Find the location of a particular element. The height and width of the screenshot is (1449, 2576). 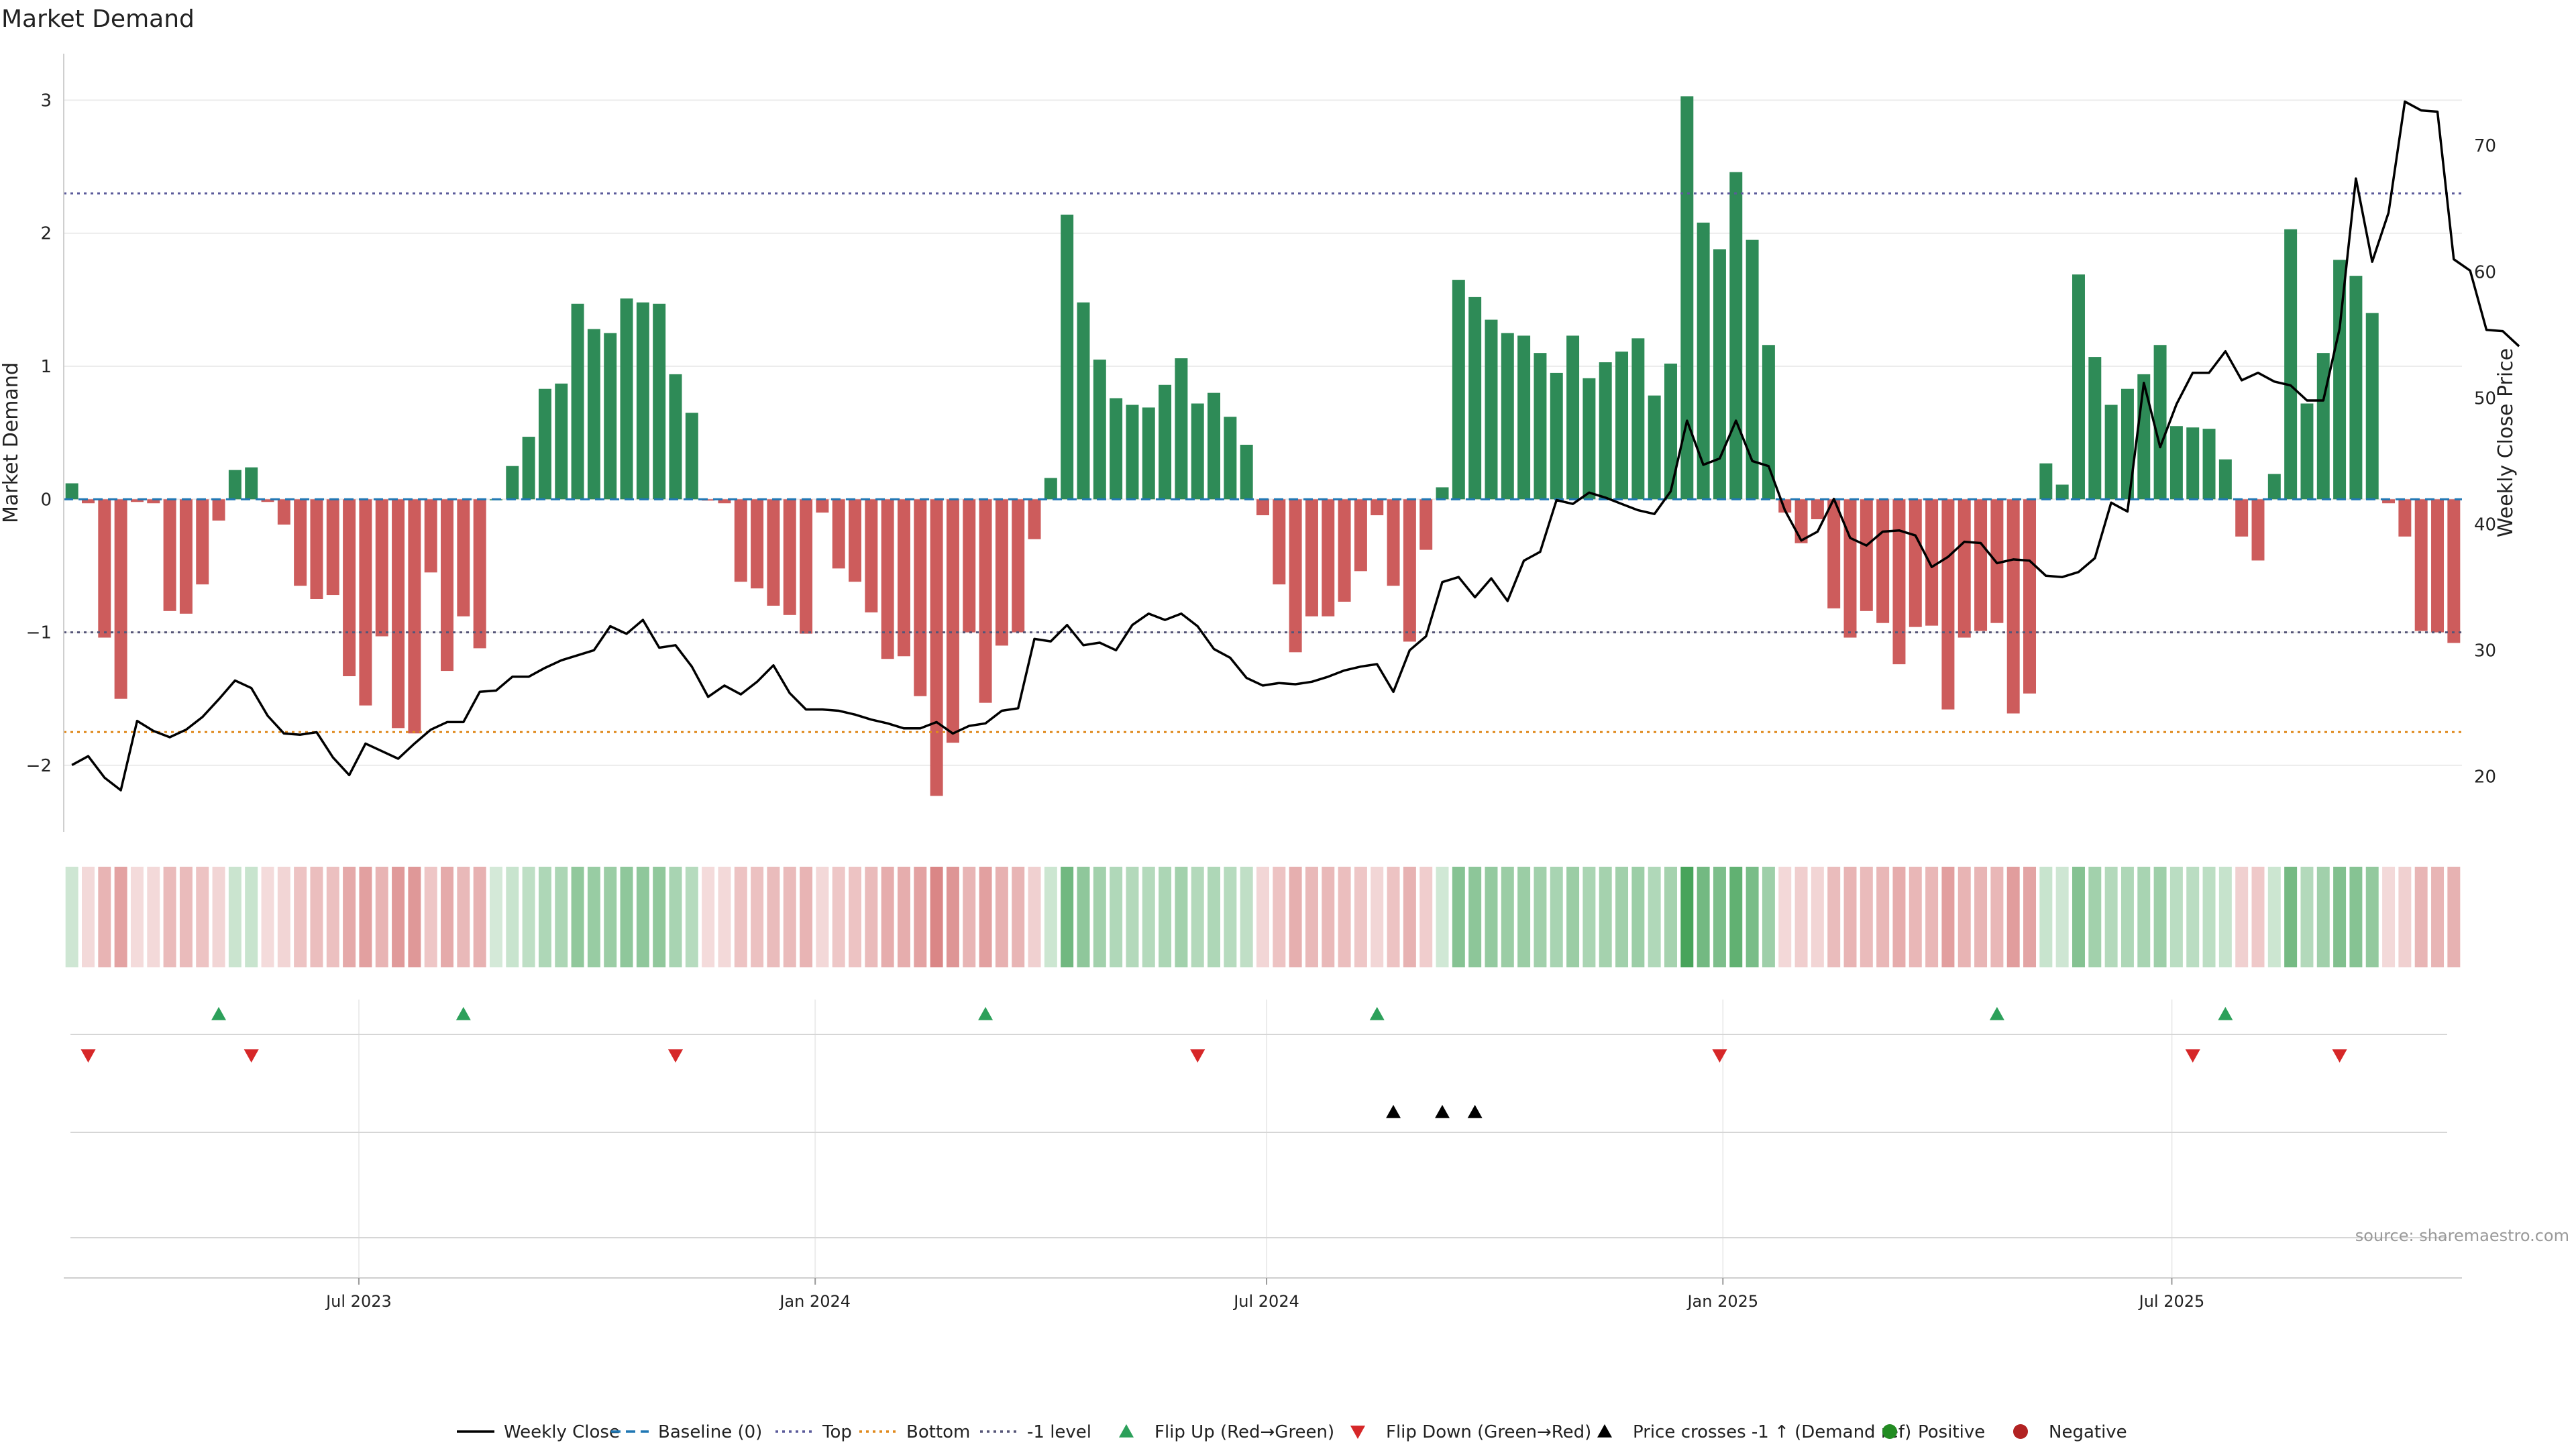

x-axis: Jul 2023 Jan 2024 Jul 2024 Jan 2025 Jul 2025 is located at coordinates (1263, 1294).